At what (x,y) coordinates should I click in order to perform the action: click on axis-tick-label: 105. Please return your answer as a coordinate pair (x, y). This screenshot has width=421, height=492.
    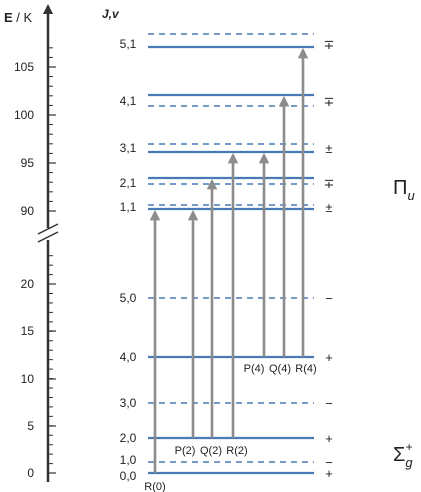
    Looking at the image, I should click on (24, 67).